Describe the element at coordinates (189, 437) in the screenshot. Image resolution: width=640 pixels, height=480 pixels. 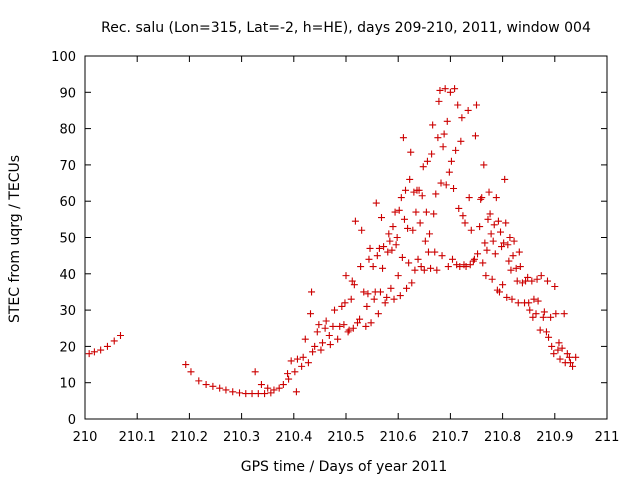
I see `x-tick-label: 210.2` at that location.